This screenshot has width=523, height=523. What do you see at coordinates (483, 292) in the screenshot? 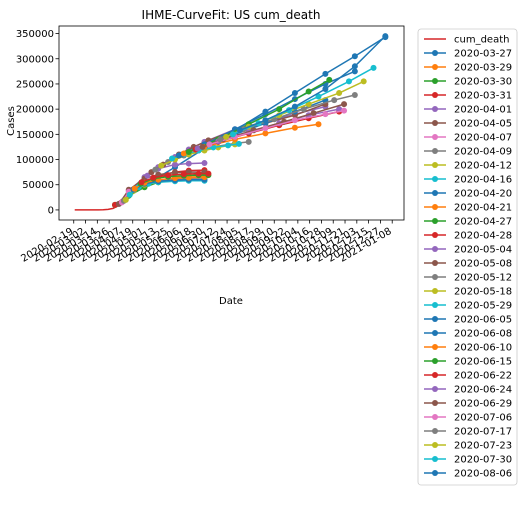
I see `legend-label: 2020-05-18` at bounding box center [483, 292].